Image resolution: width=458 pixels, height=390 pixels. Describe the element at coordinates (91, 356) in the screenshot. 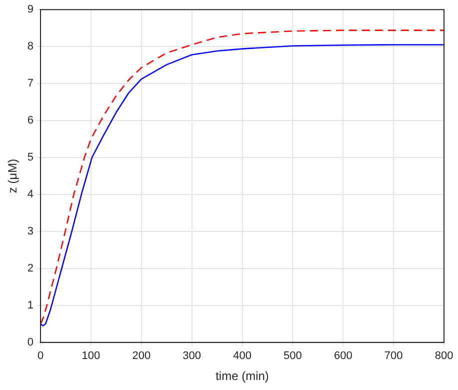

I see `x-tick-label: 100` at that location.